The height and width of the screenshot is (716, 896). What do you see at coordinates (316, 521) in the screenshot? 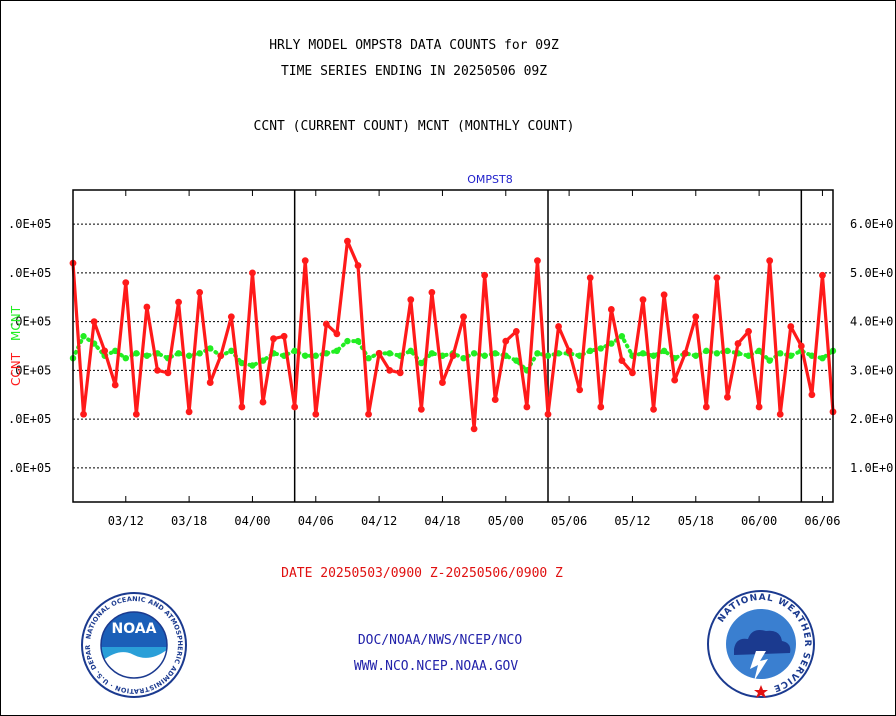
I see `x-tick-label: 04/06` at bounding box center [316, 521].